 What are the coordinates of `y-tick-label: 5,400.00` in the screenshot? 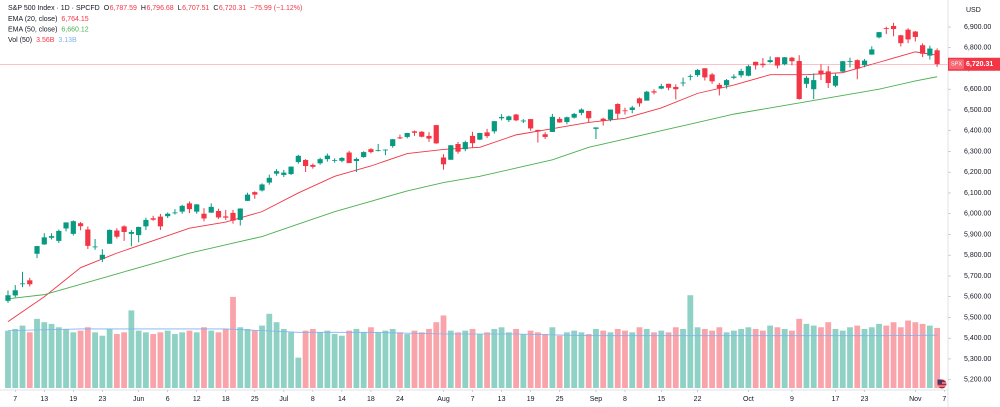 It's located at (977, 338).